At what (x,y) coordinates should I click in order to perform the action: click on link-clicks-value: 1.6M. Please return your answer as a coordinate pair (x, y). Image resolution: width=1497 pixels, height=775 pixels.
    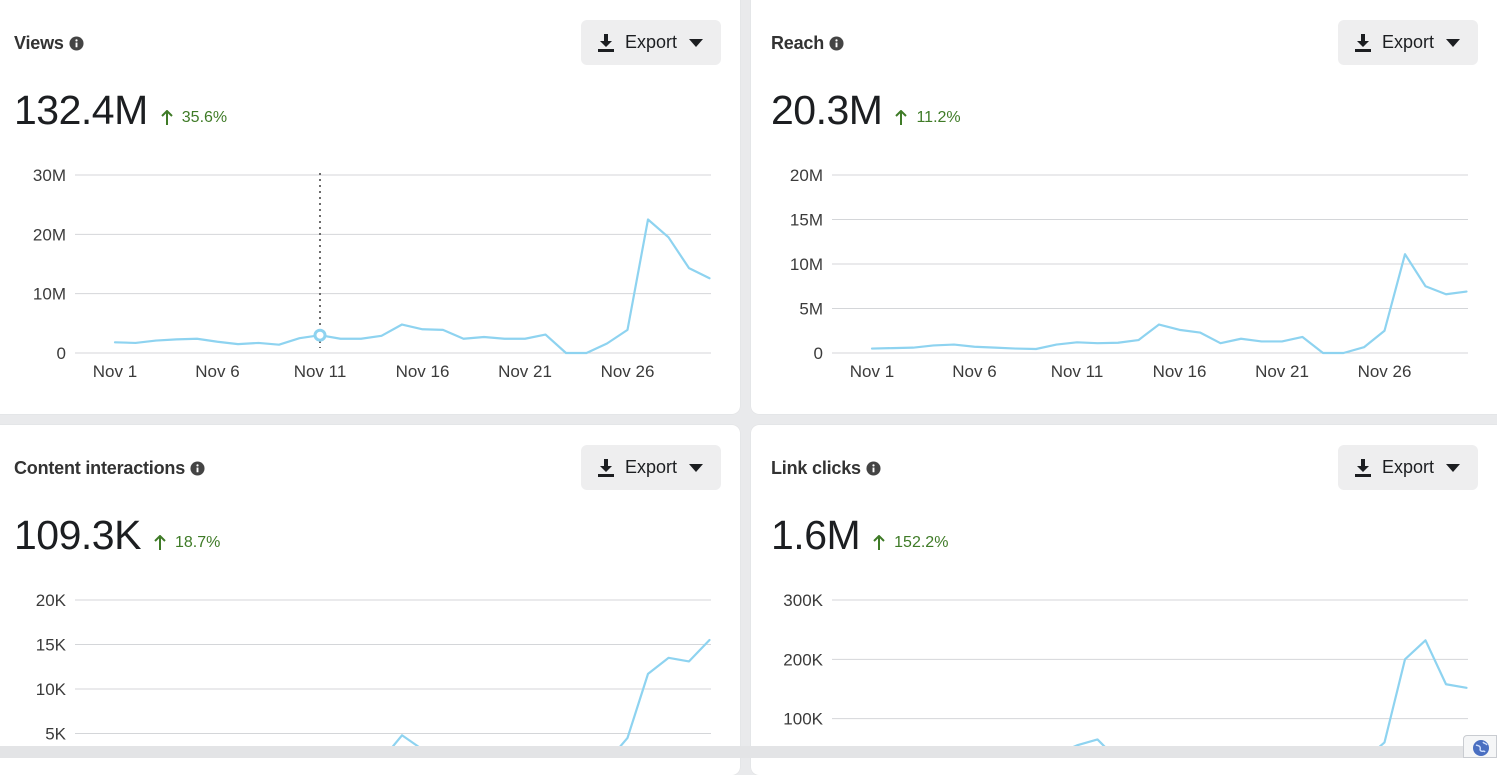
    Looking at the image, I should click on (816, 535).